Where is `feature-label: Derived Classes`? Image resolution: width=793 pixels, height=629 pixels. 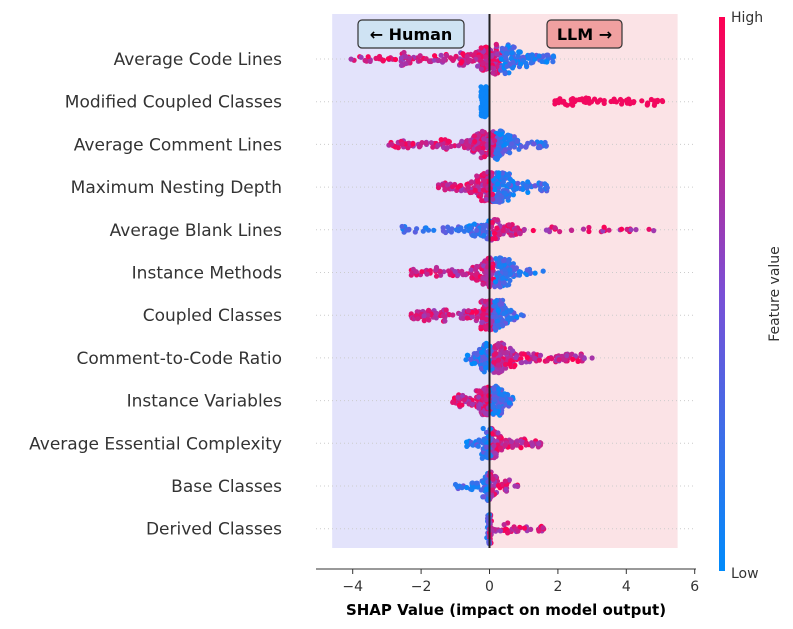
feature-label: Derived Classes is located at coordinates (214, 530).